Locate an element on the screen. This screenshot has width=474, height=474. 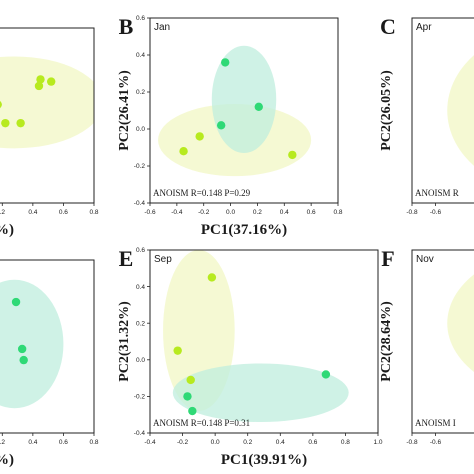
panel-6: -0.8 -0.6 PC2(28.64%) F Nov ANOISM I is located at coordinates (426, 346).